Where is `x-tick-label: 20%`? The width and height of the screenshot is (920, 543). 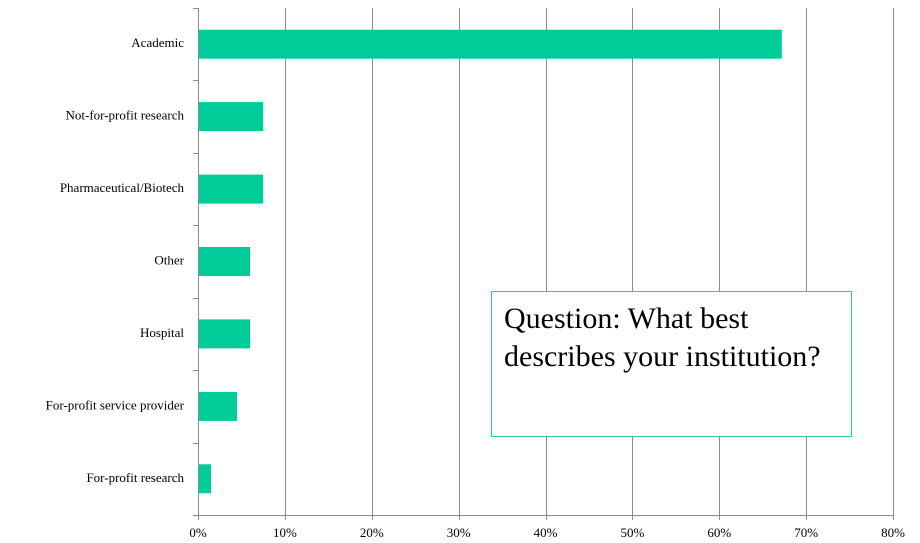
x-tick-label: 20% is located at coordinates (372, 532).